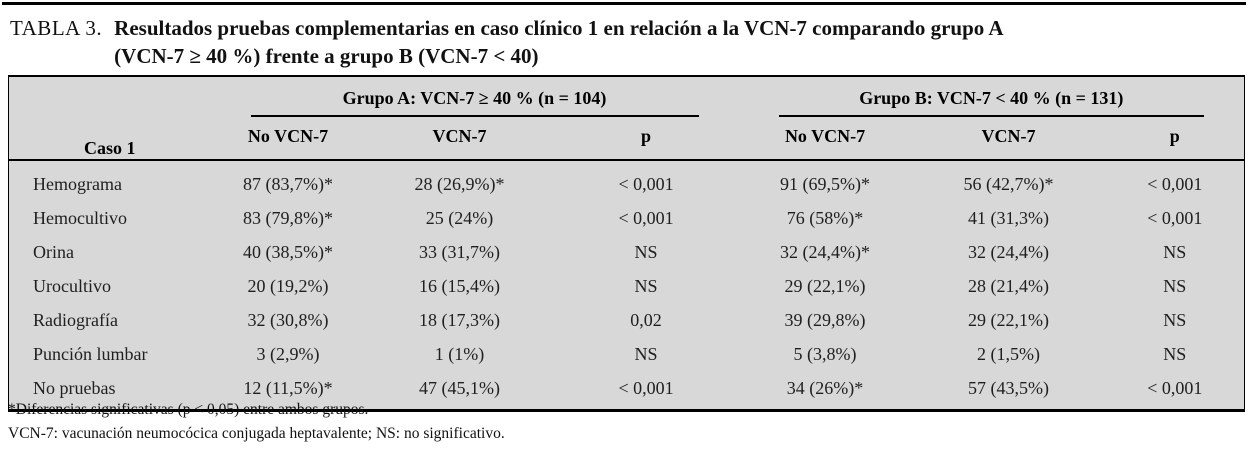 Image resolution: width=1260 pixels, height=453 pixels. What do you see at coordinates (646, 139) in the screenshot?
I see `col-header-a-p: p` at bounding box center [646, 139].